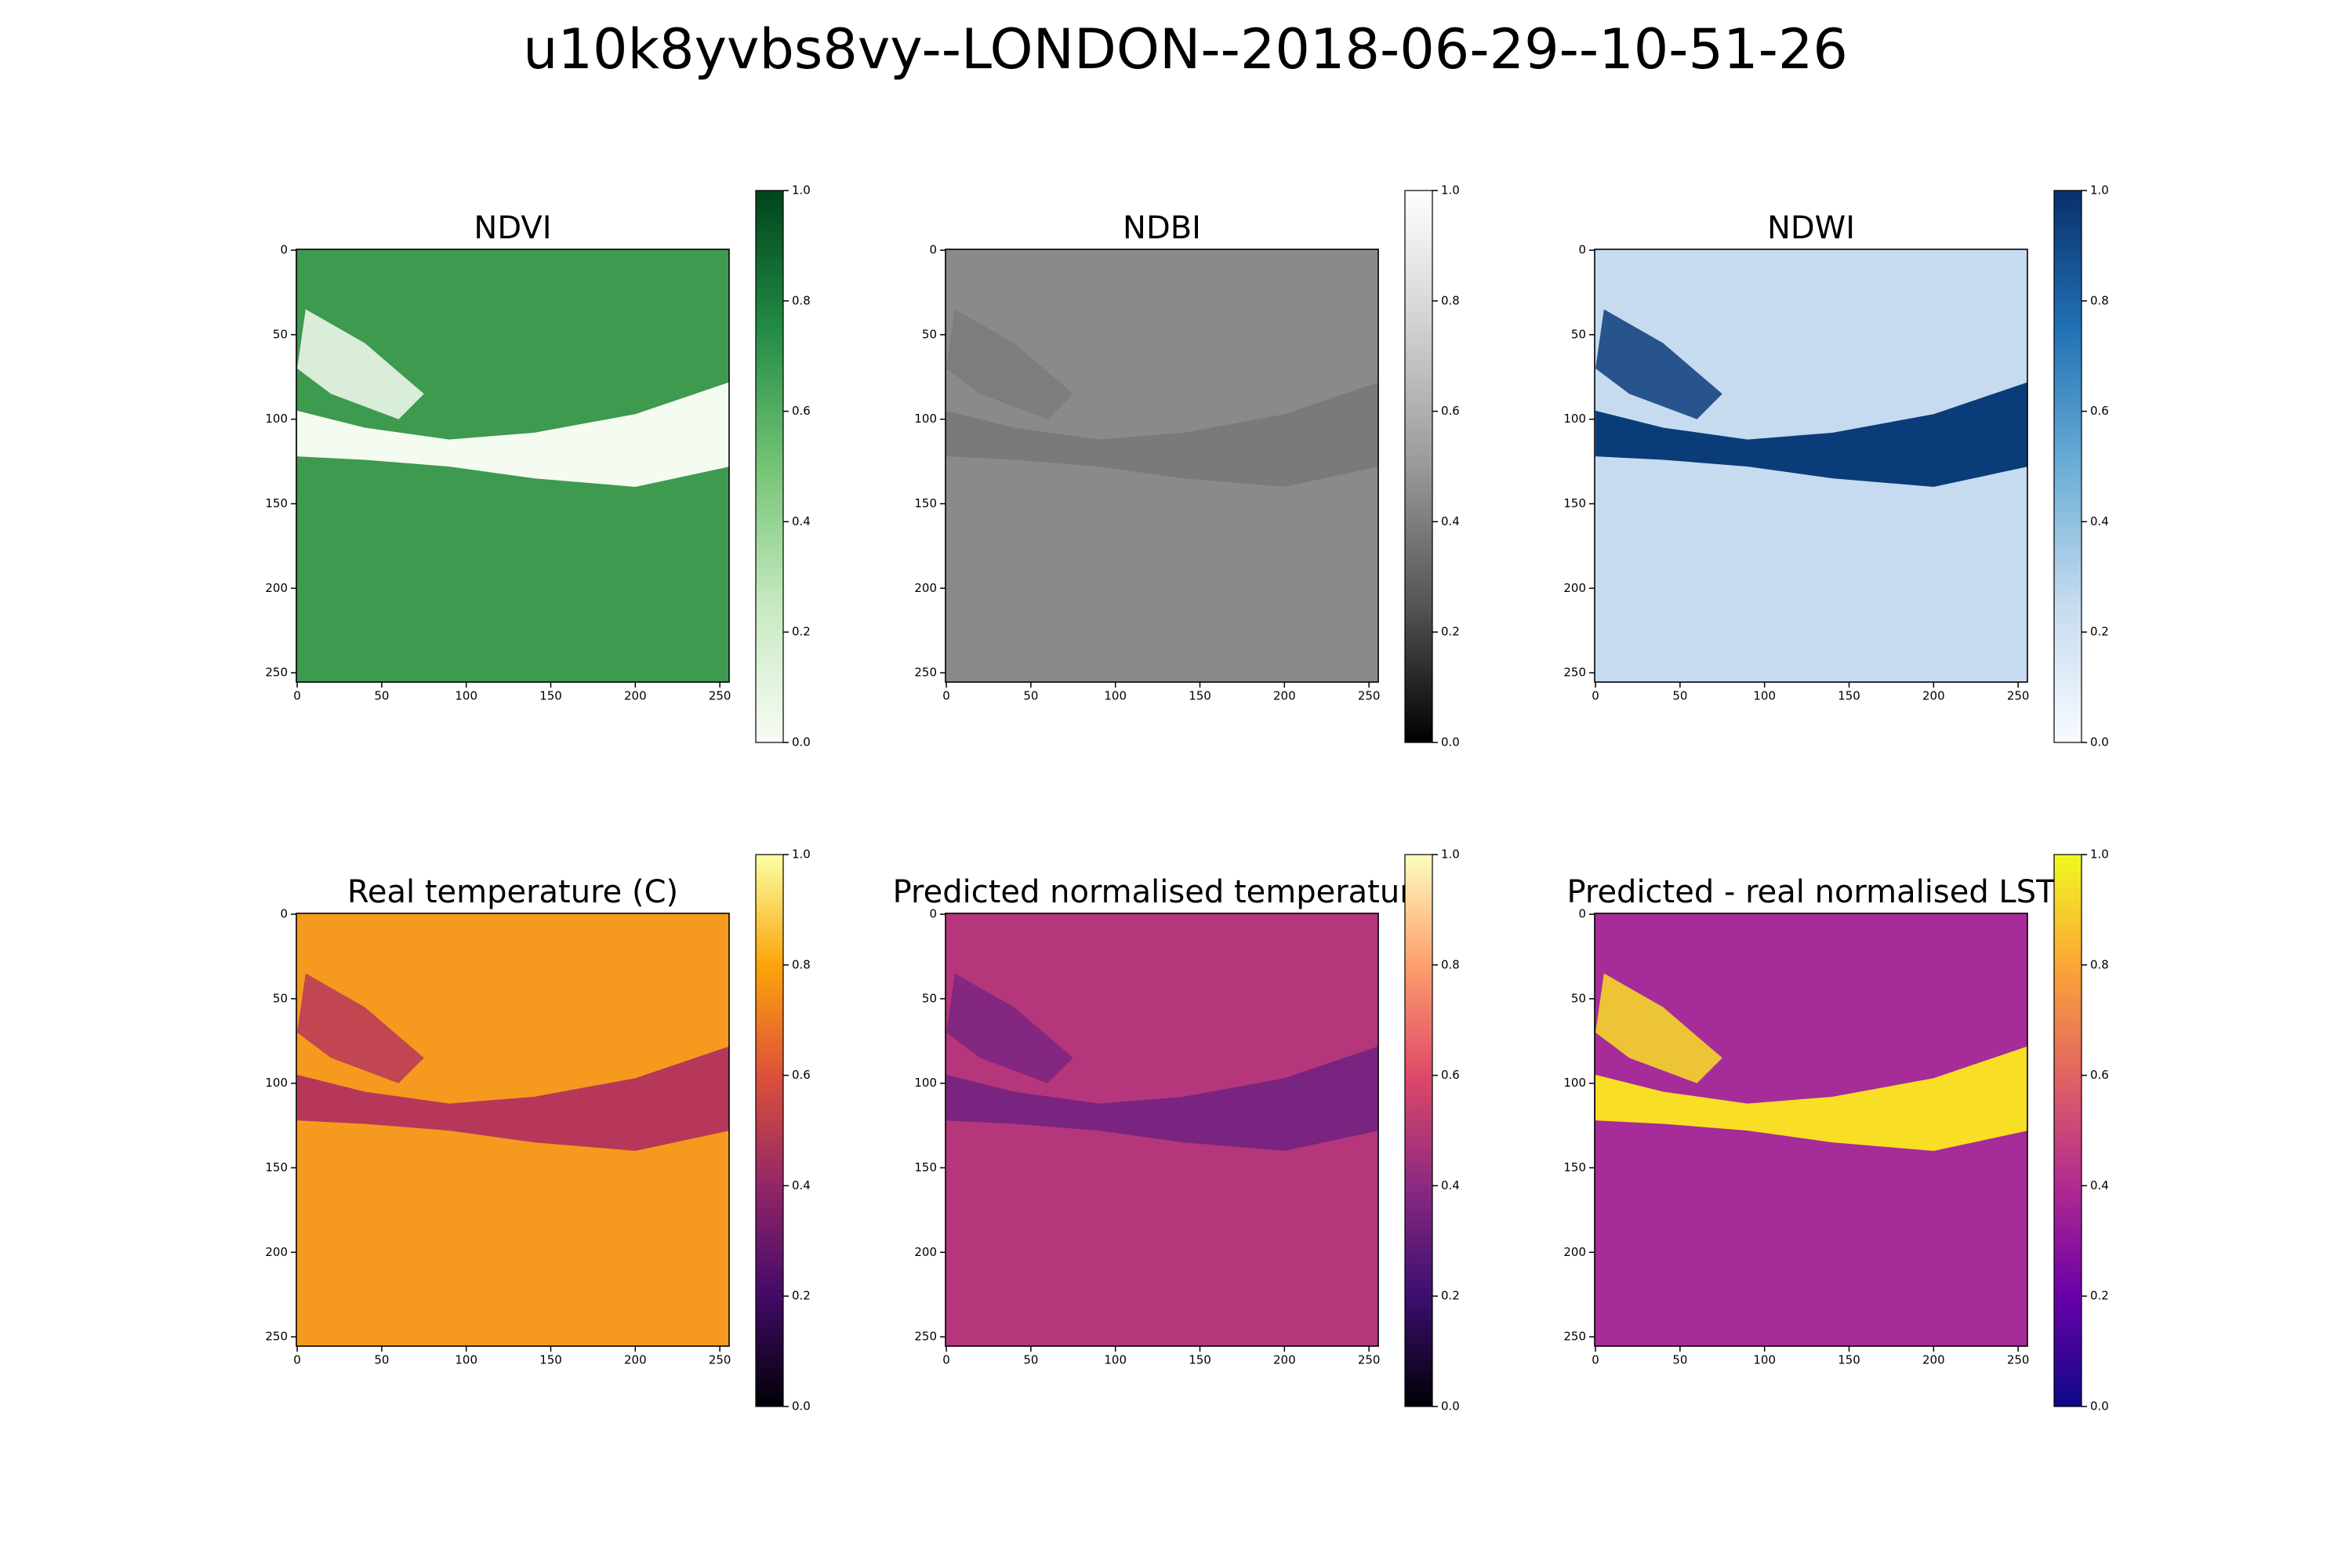  I want to click on panel-title: NDBI, so click(1162, 228).